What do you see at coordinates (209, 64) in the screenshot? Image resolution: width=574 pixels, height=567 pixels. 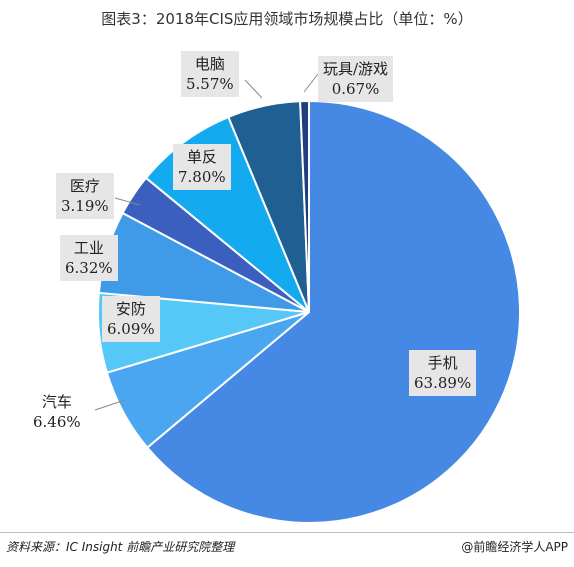 I see `slice-name-pc: 电脑` at bounding box center [209, 64].